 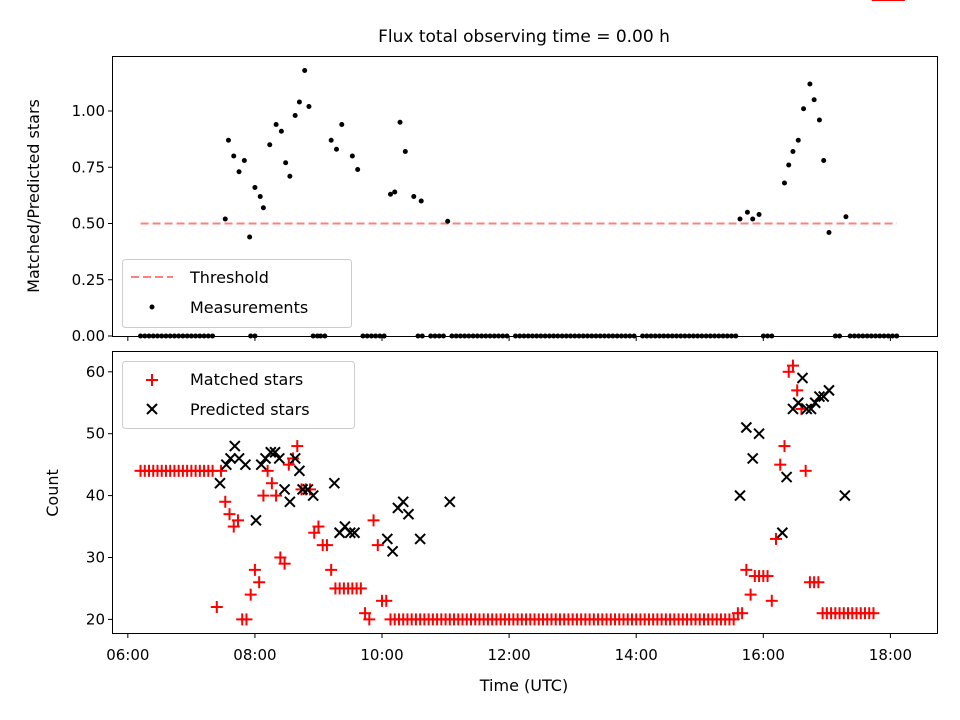 I want to click on x-tick-label: 06:00, so click(x=127, y=655).